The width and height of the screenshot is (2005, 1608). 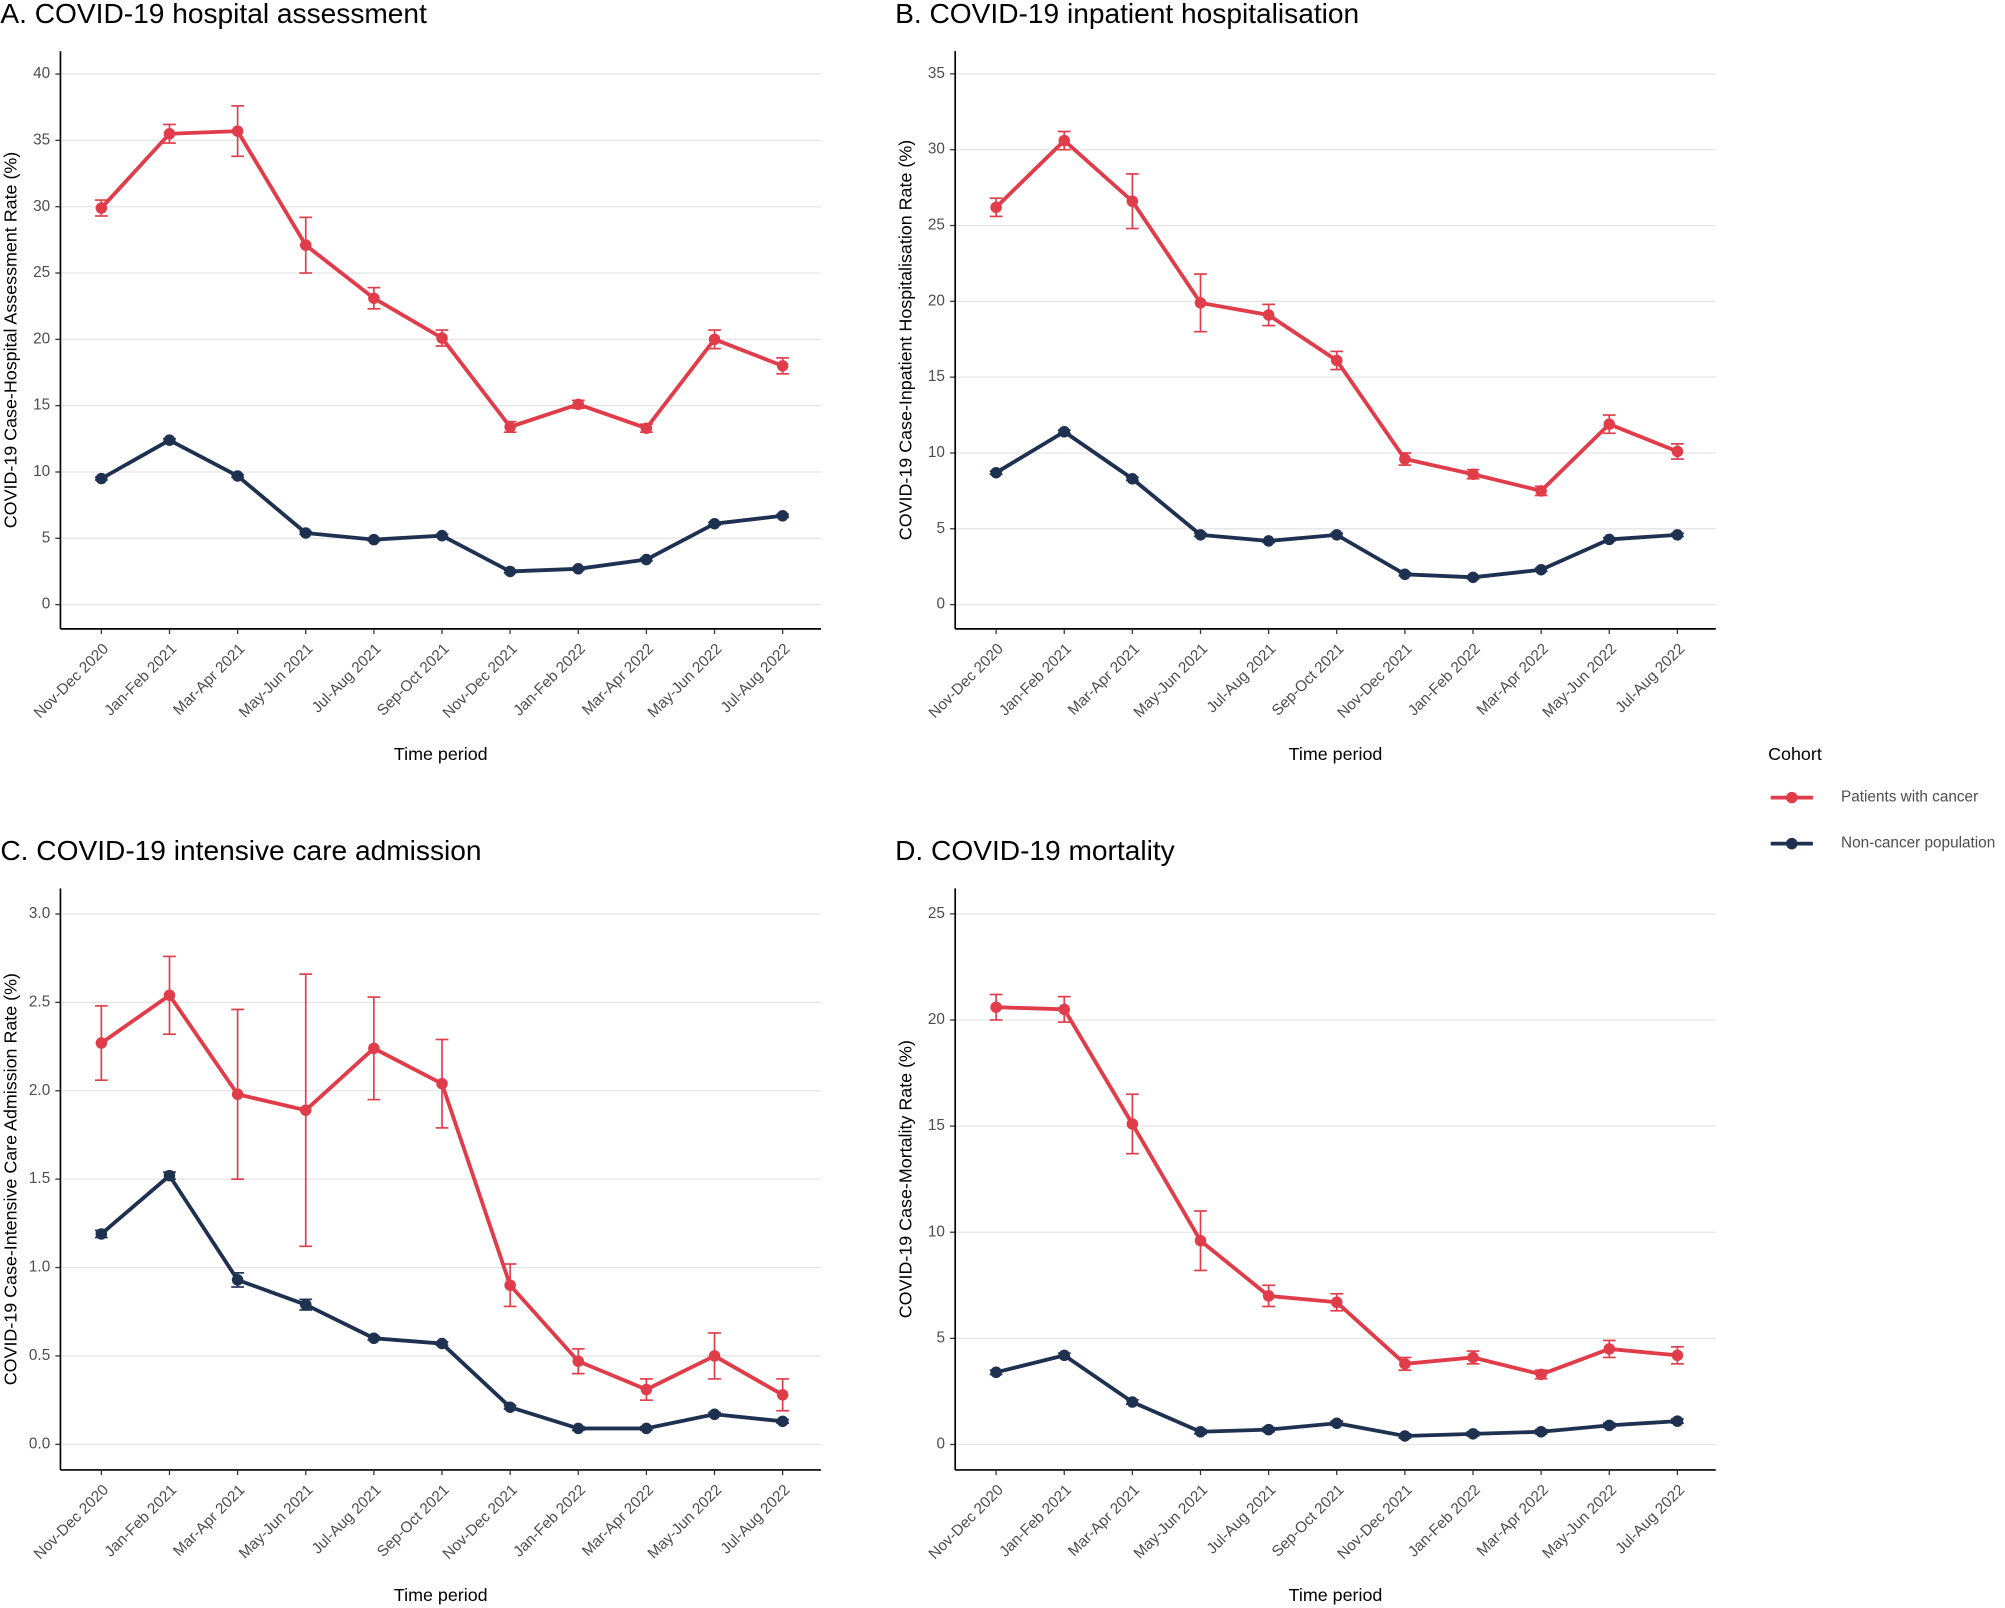 I want to click on y-tick-label: 25, so click(x=41, y=272).